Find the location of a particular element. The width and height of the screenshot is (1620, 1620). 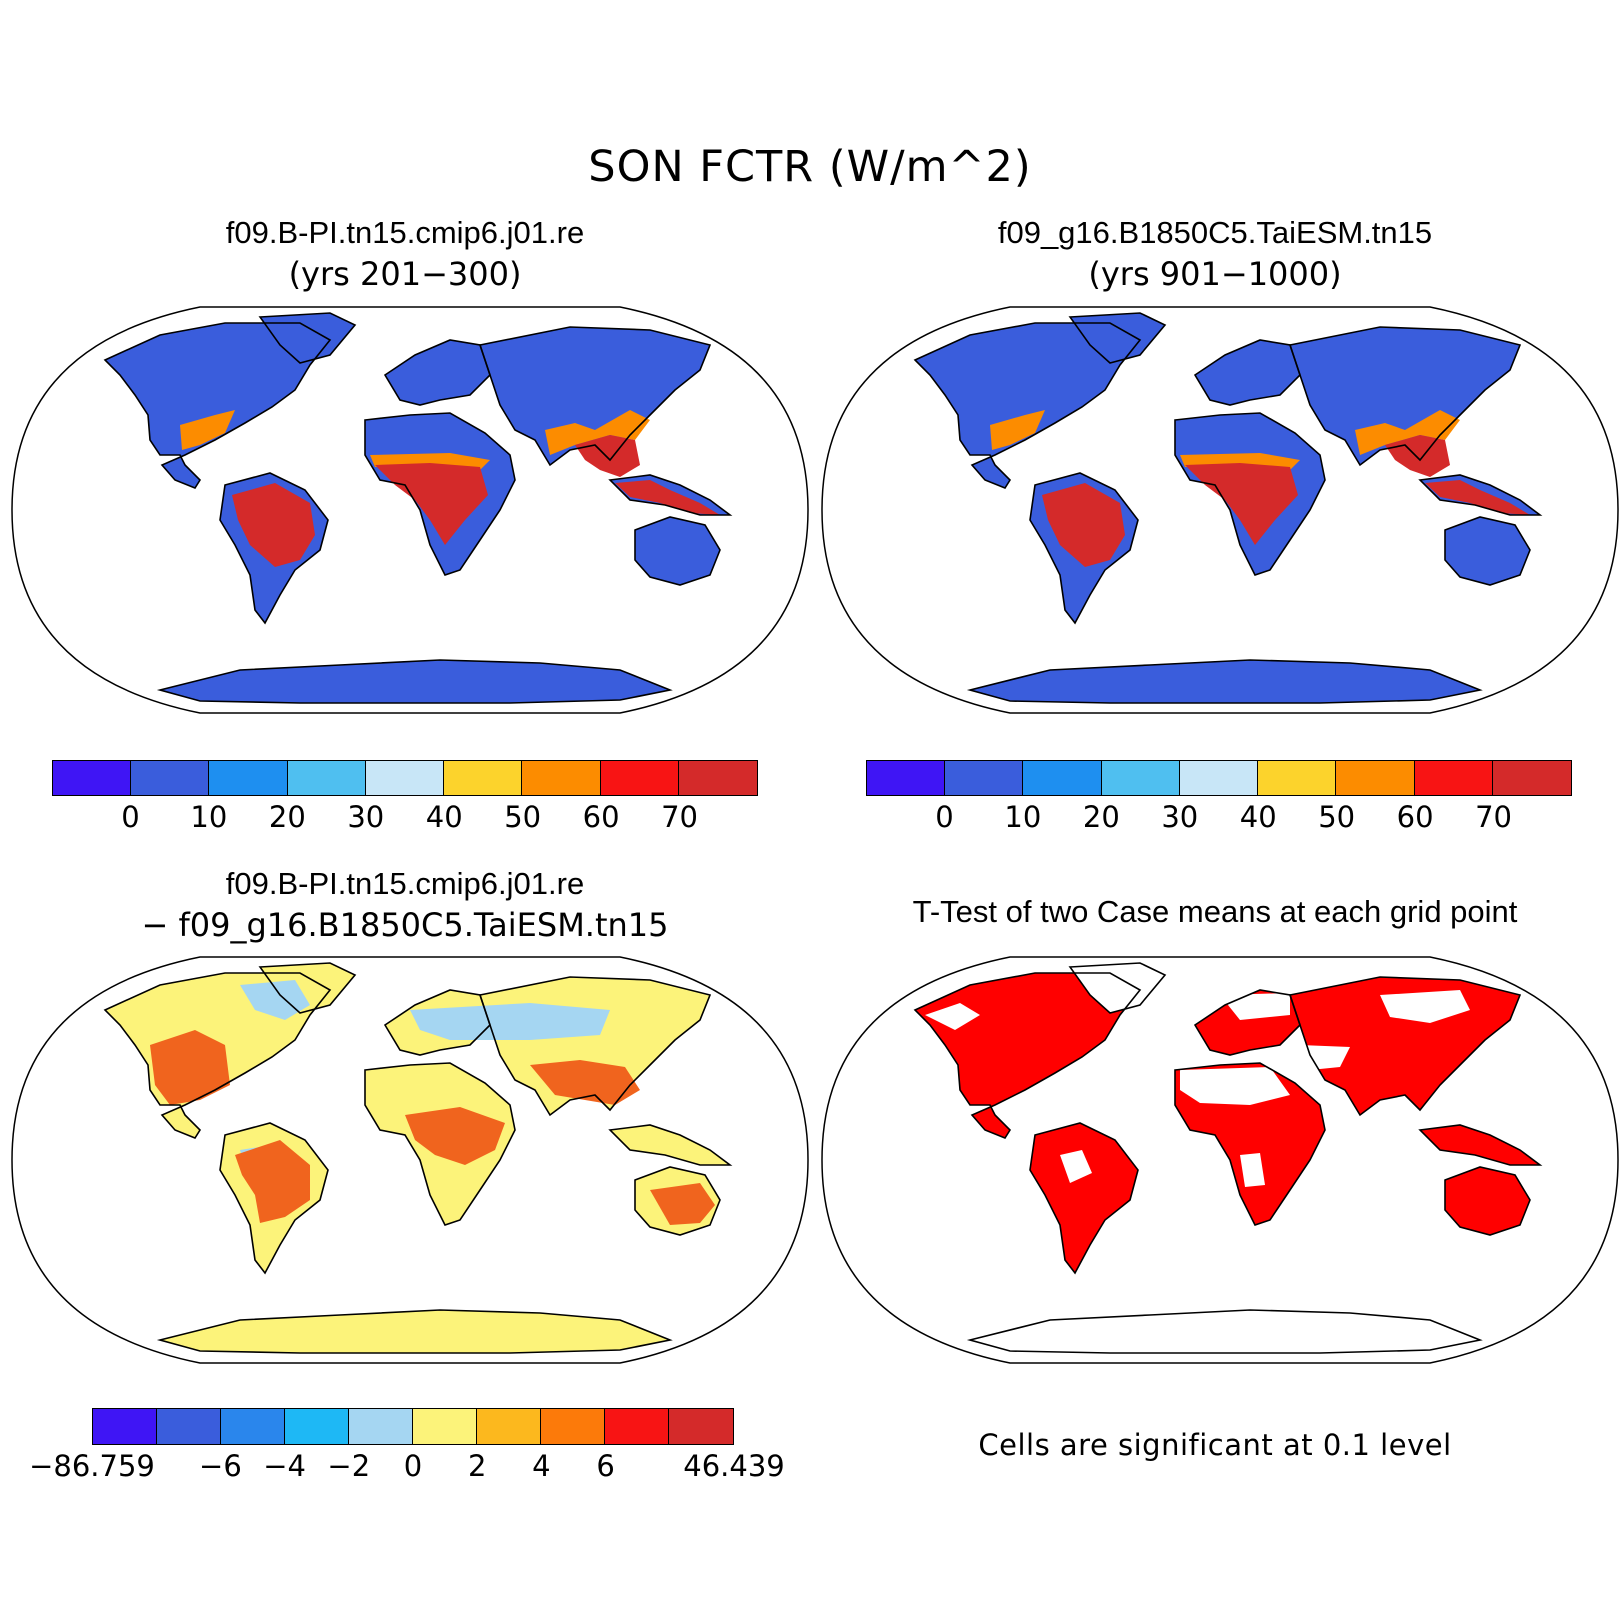

diff-colorbar is located at coordinates (413, 1426).